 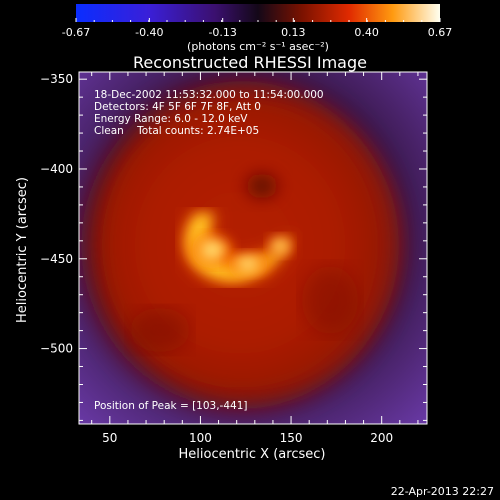 What do you see at coordinates (442, 491) in the screenshot?
I see `timestamp: 22-Apr-2013 22:27` at bounding box center [442, 491].